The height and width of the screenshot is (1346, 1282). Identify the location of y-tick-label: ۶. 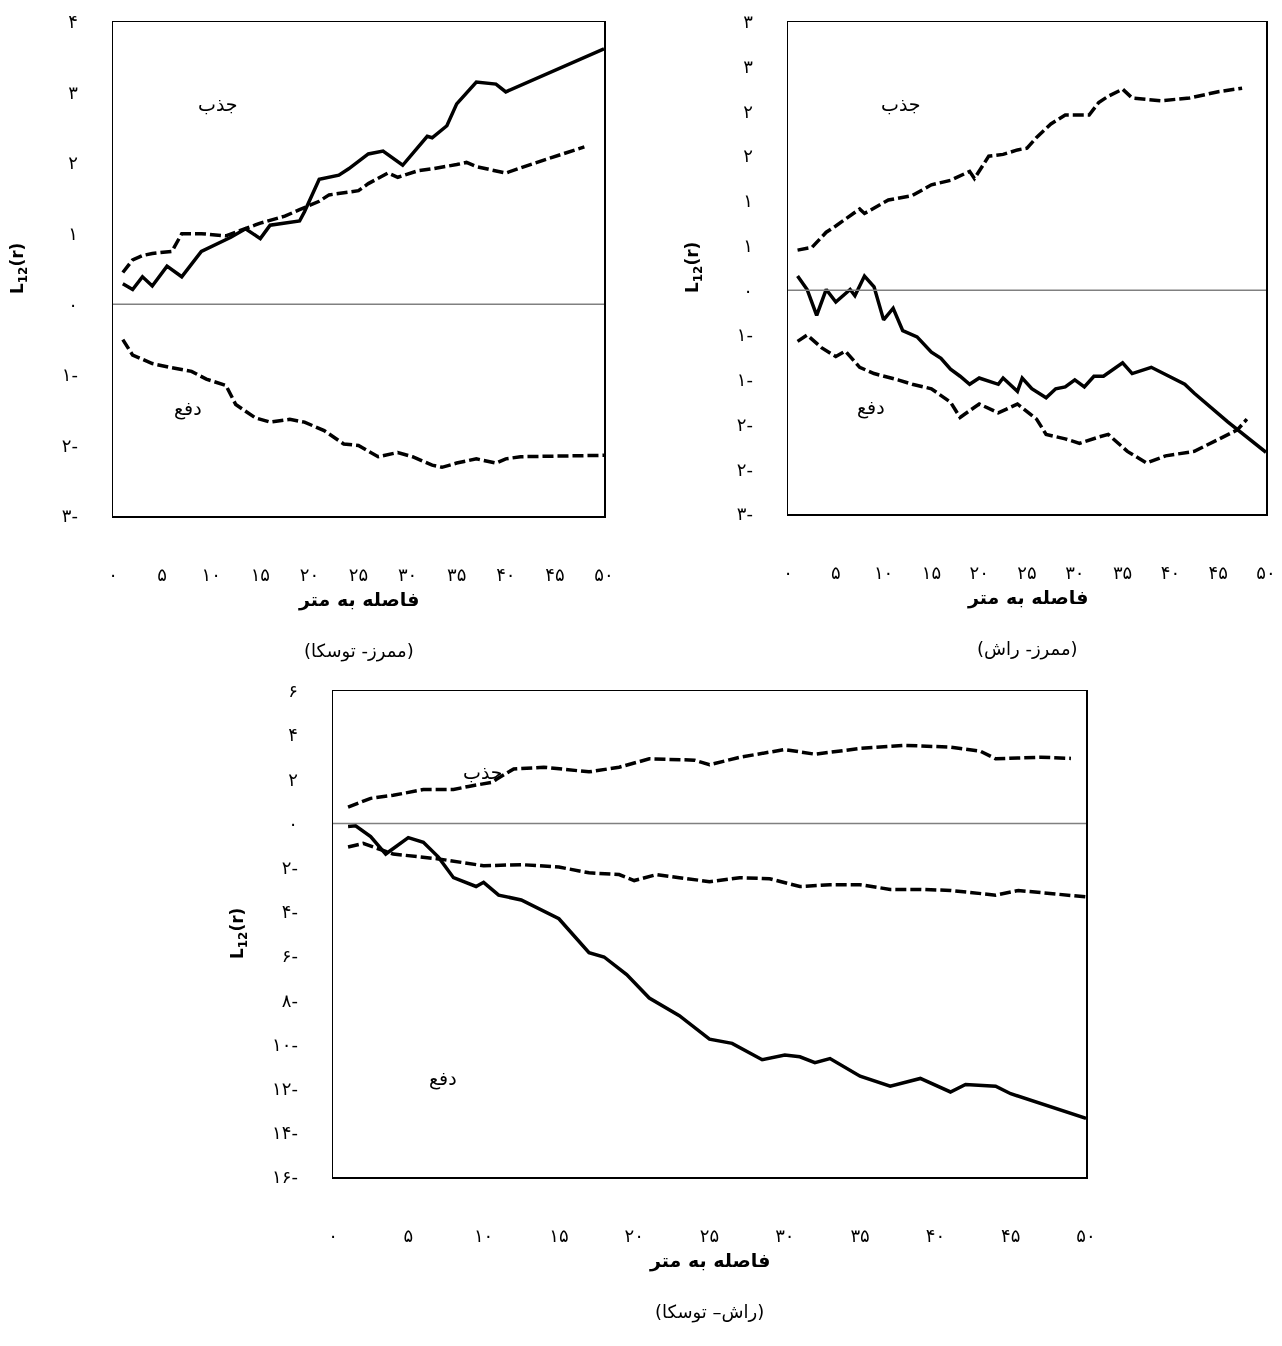
(293, 691).